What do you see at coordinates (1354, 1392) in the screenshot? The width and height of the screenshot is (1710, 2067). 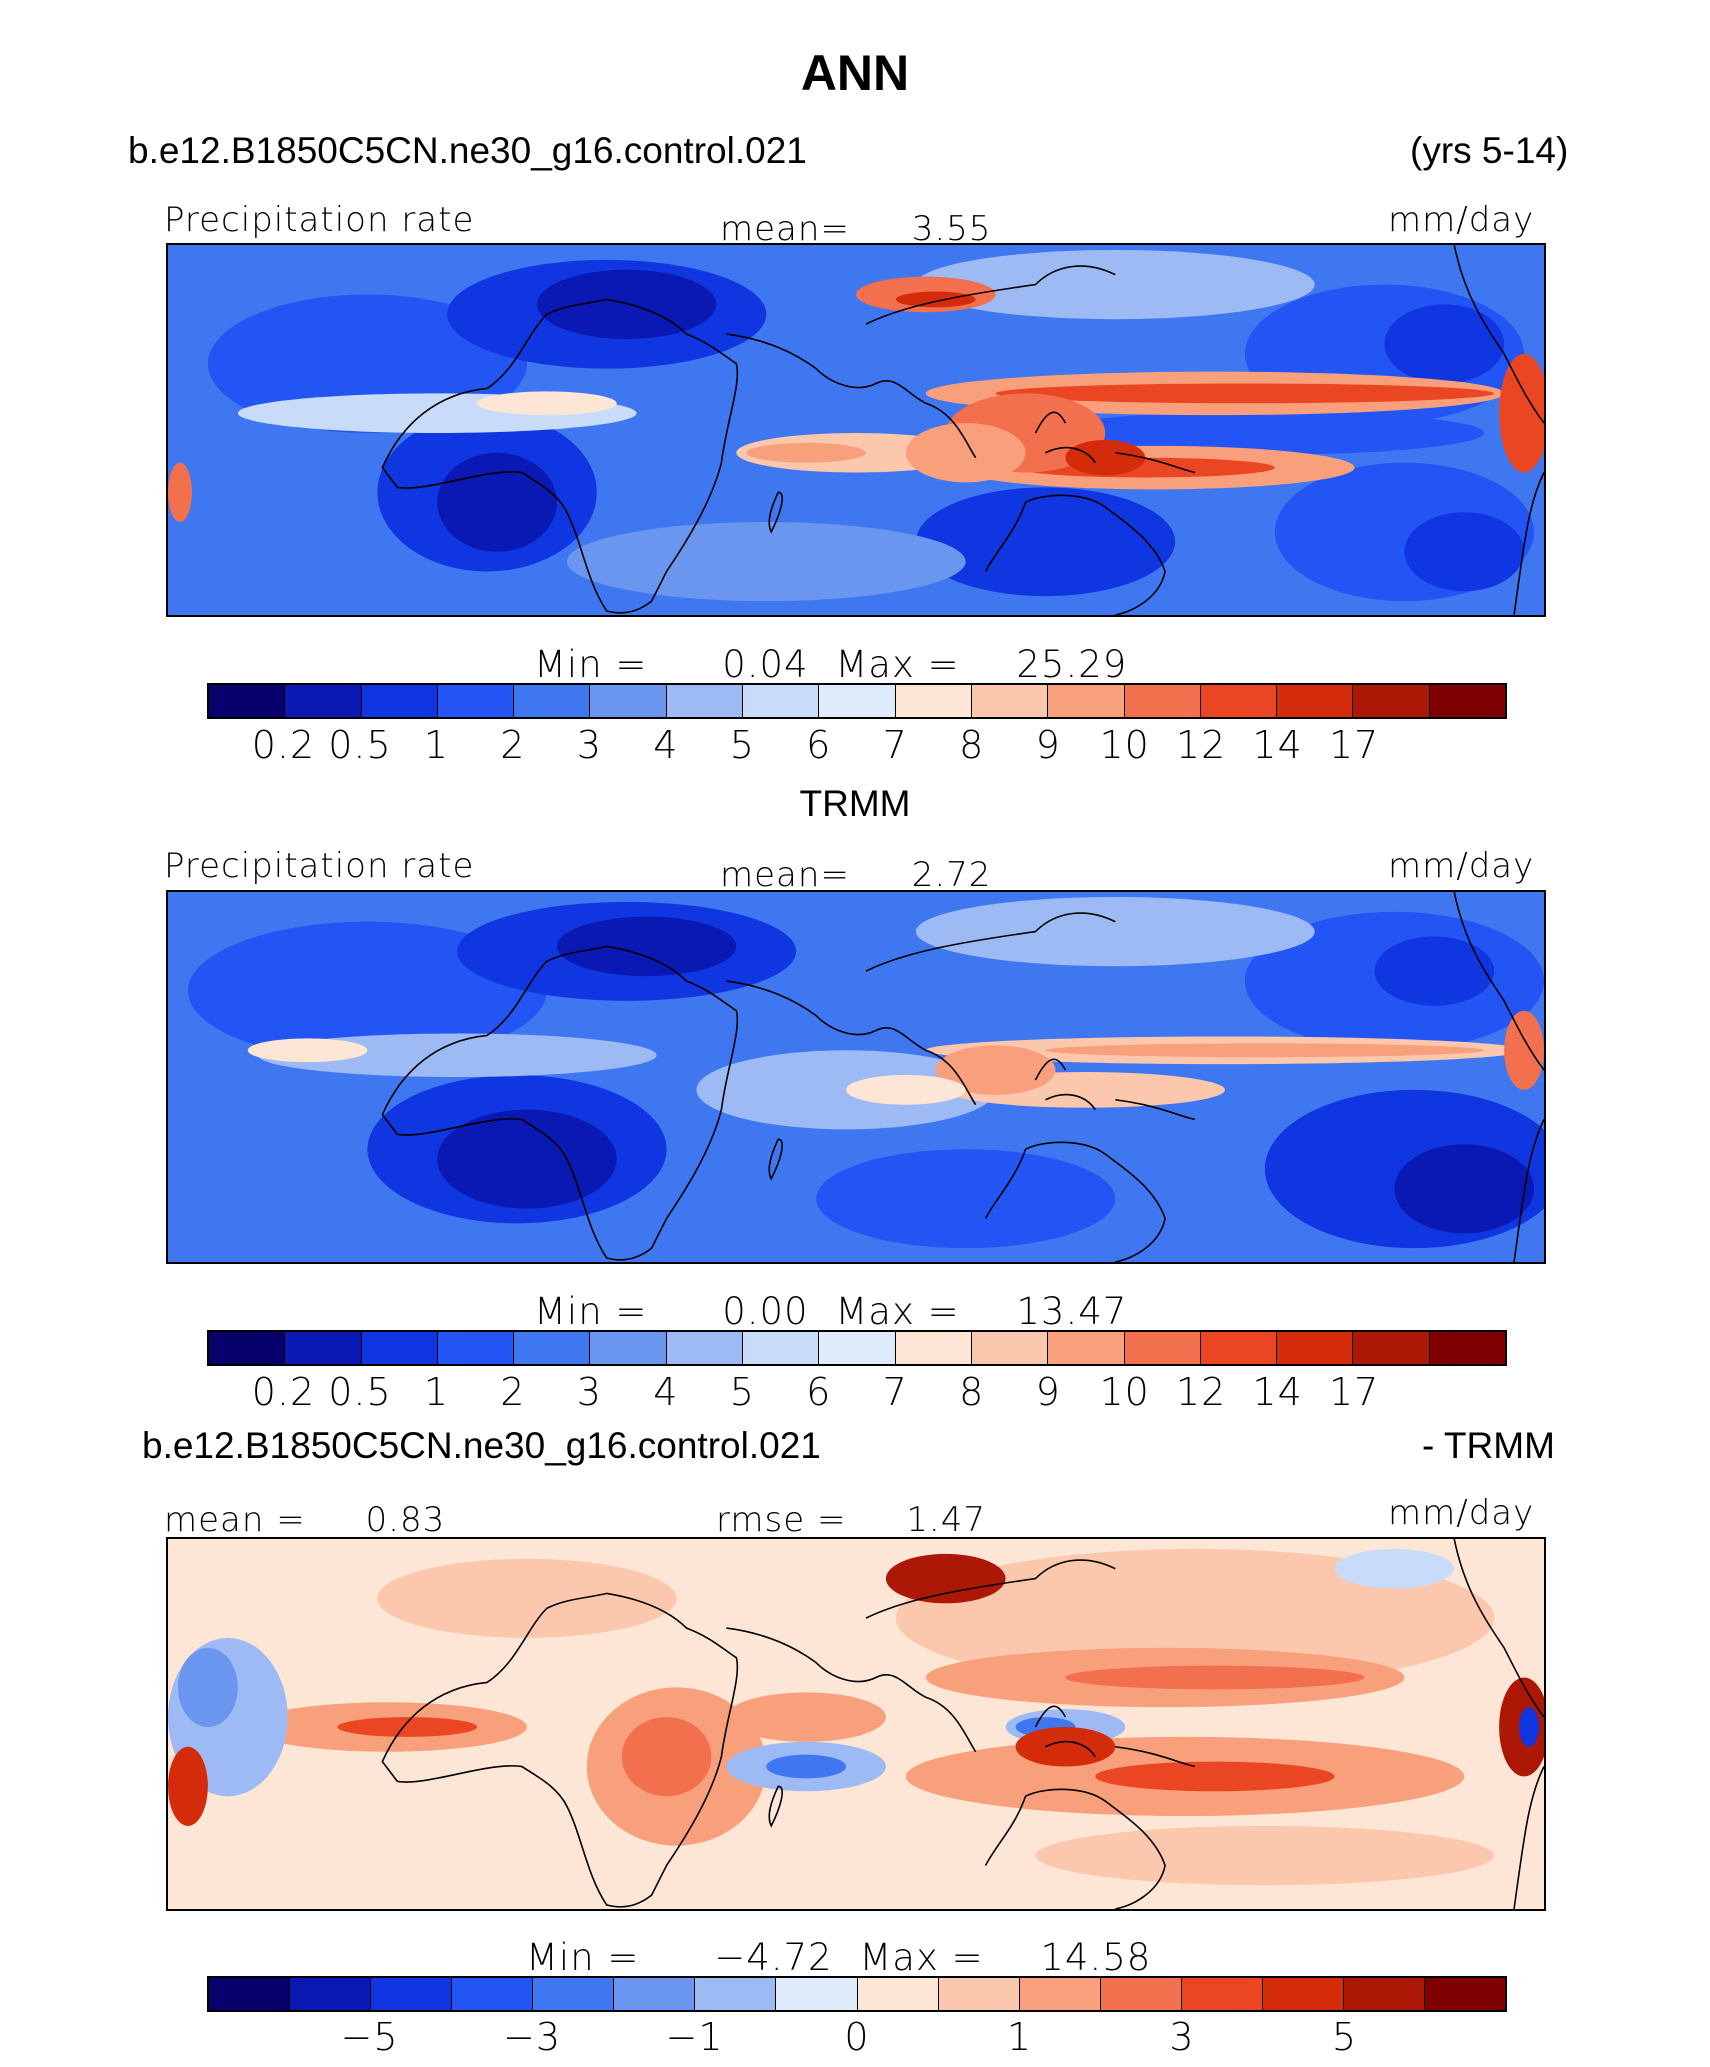 I see `colorbar-tick-label: 17` at bounding box center [1354, 1392].